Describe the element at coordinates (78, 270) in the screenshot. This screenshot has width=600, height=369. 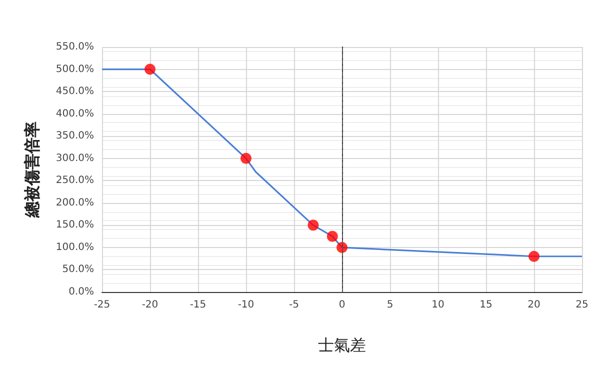
I see `y-tick-label: 50.0%` at that location.